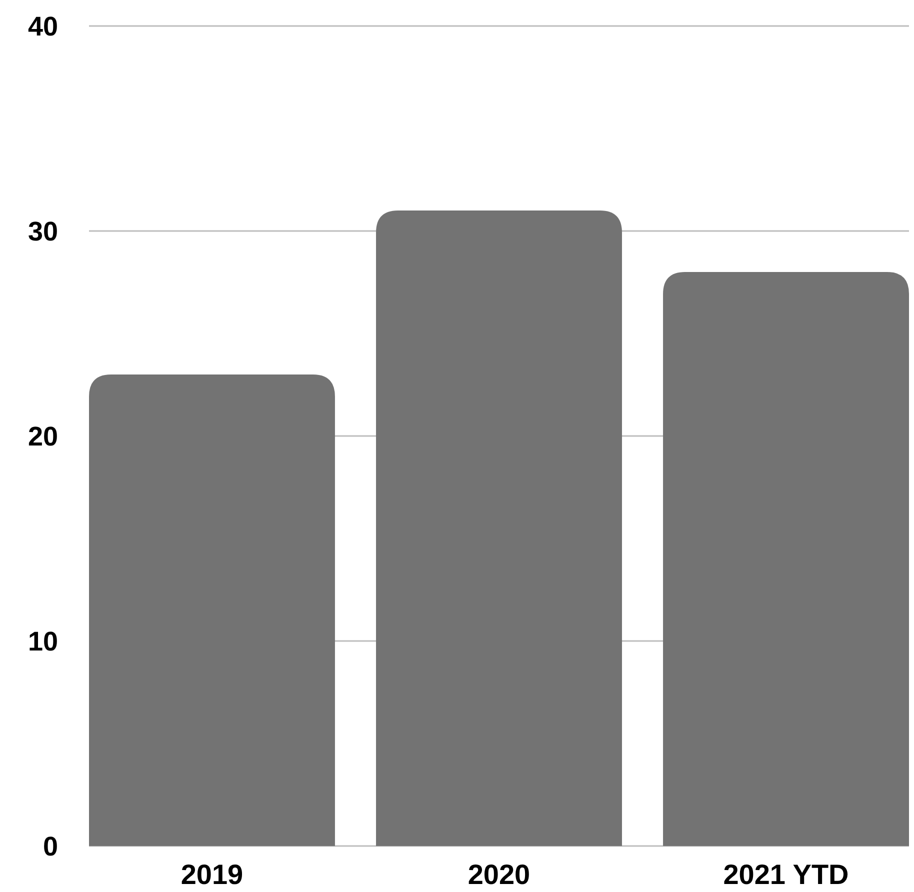 This screenshot has height=892, width=914. Describe the element at coordinates (212, 874) in the screenshot. I see `x-tick-label: 2019` at that location.